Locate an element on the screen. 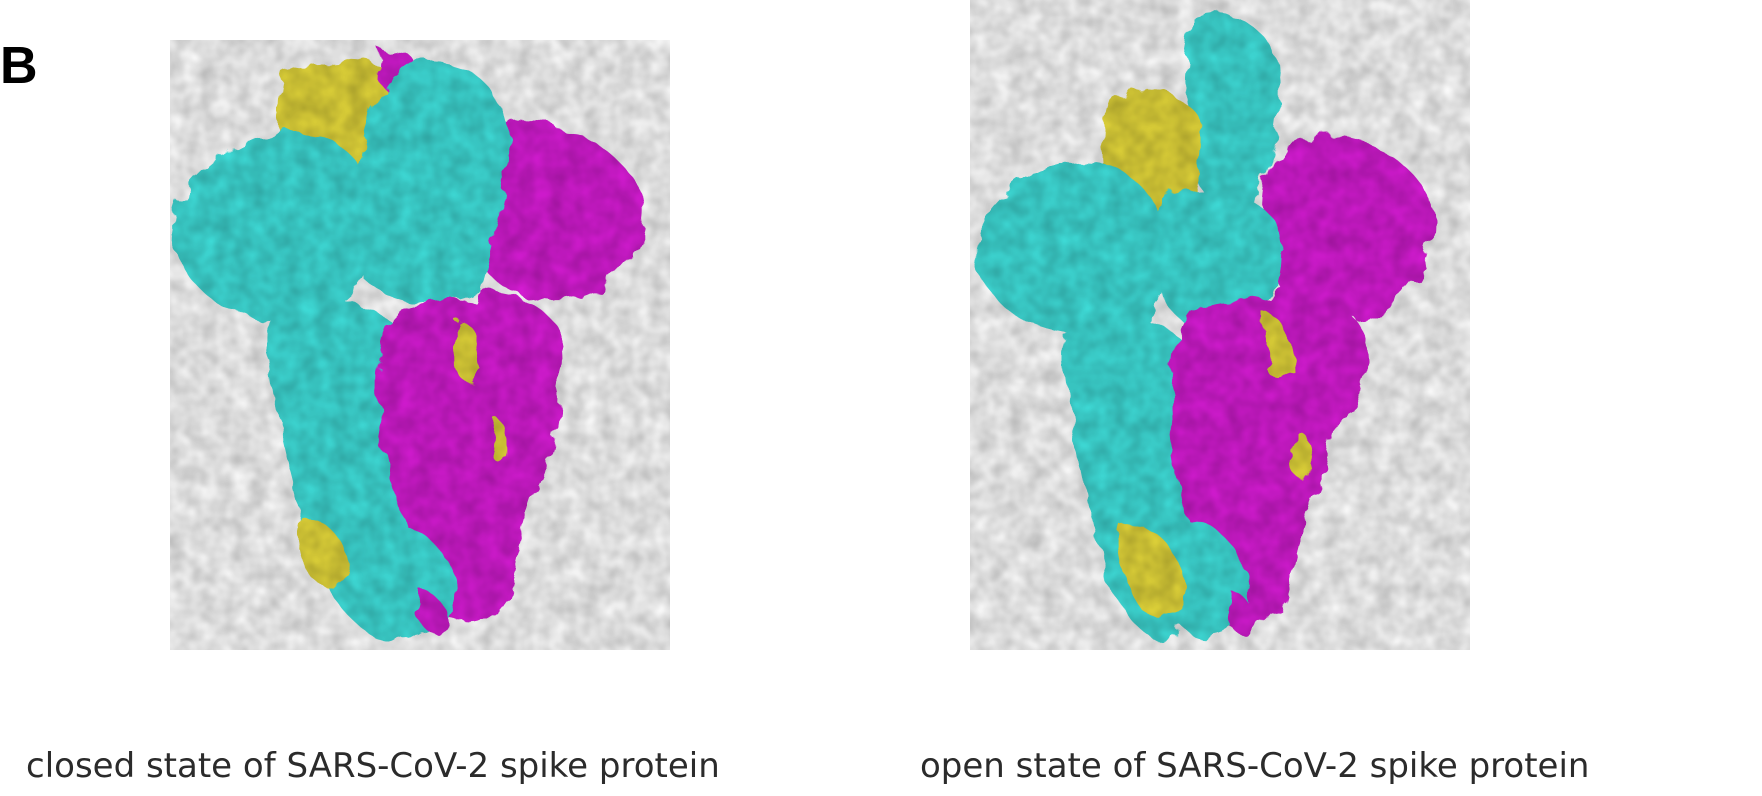 Image resolution: width=1762 pixels, height=796 pixels. panel-label: B is located at coordinates (19, 66).